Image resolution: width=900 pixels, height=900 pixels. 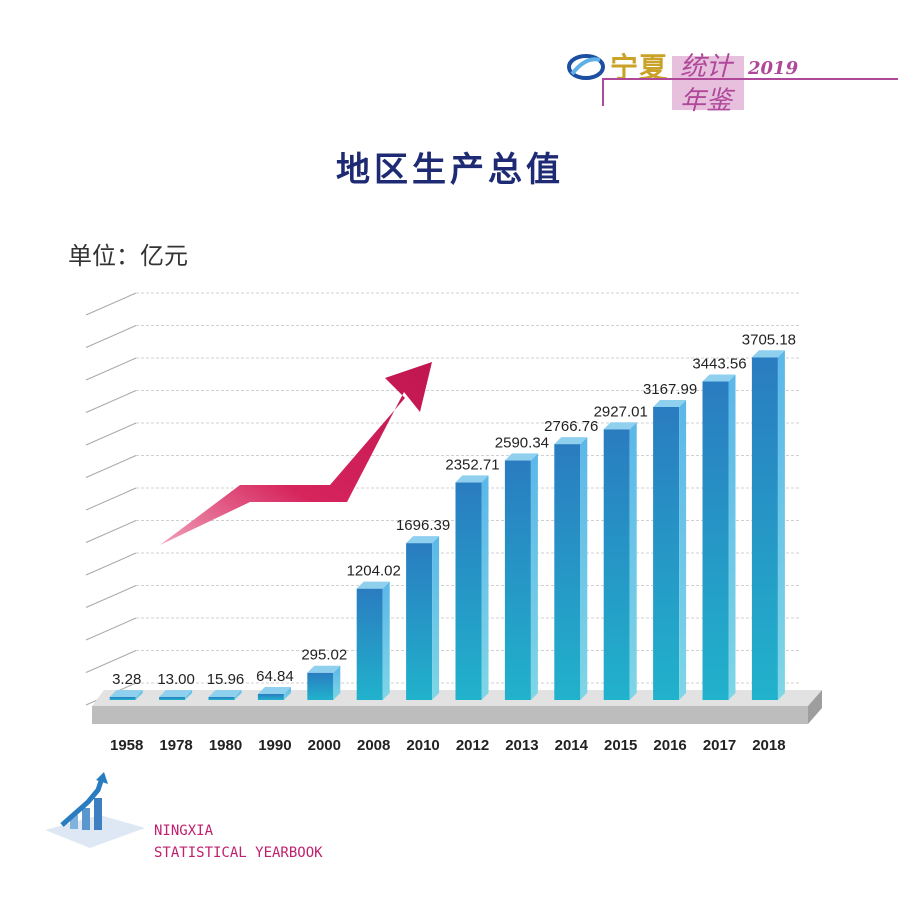 What do you see at coordinates (450, 65) in the screenshot?
I see `yearbook-header: 宁夏 统计 年鉴 2019` at bounding box center [450, 65].